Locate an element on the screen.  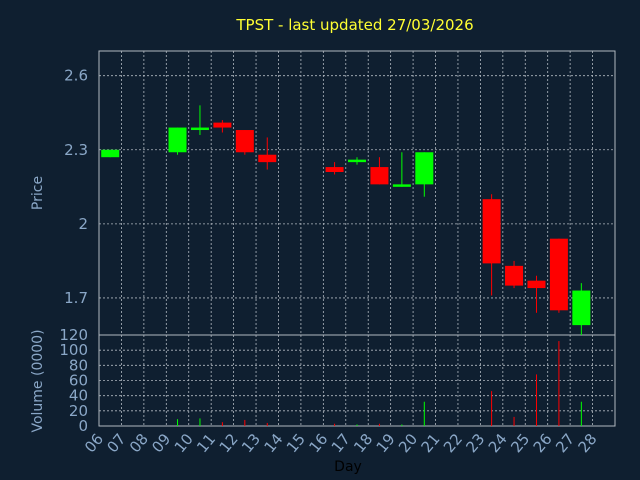
volume-tick-label: 120 is located at coordinates (73, 335).